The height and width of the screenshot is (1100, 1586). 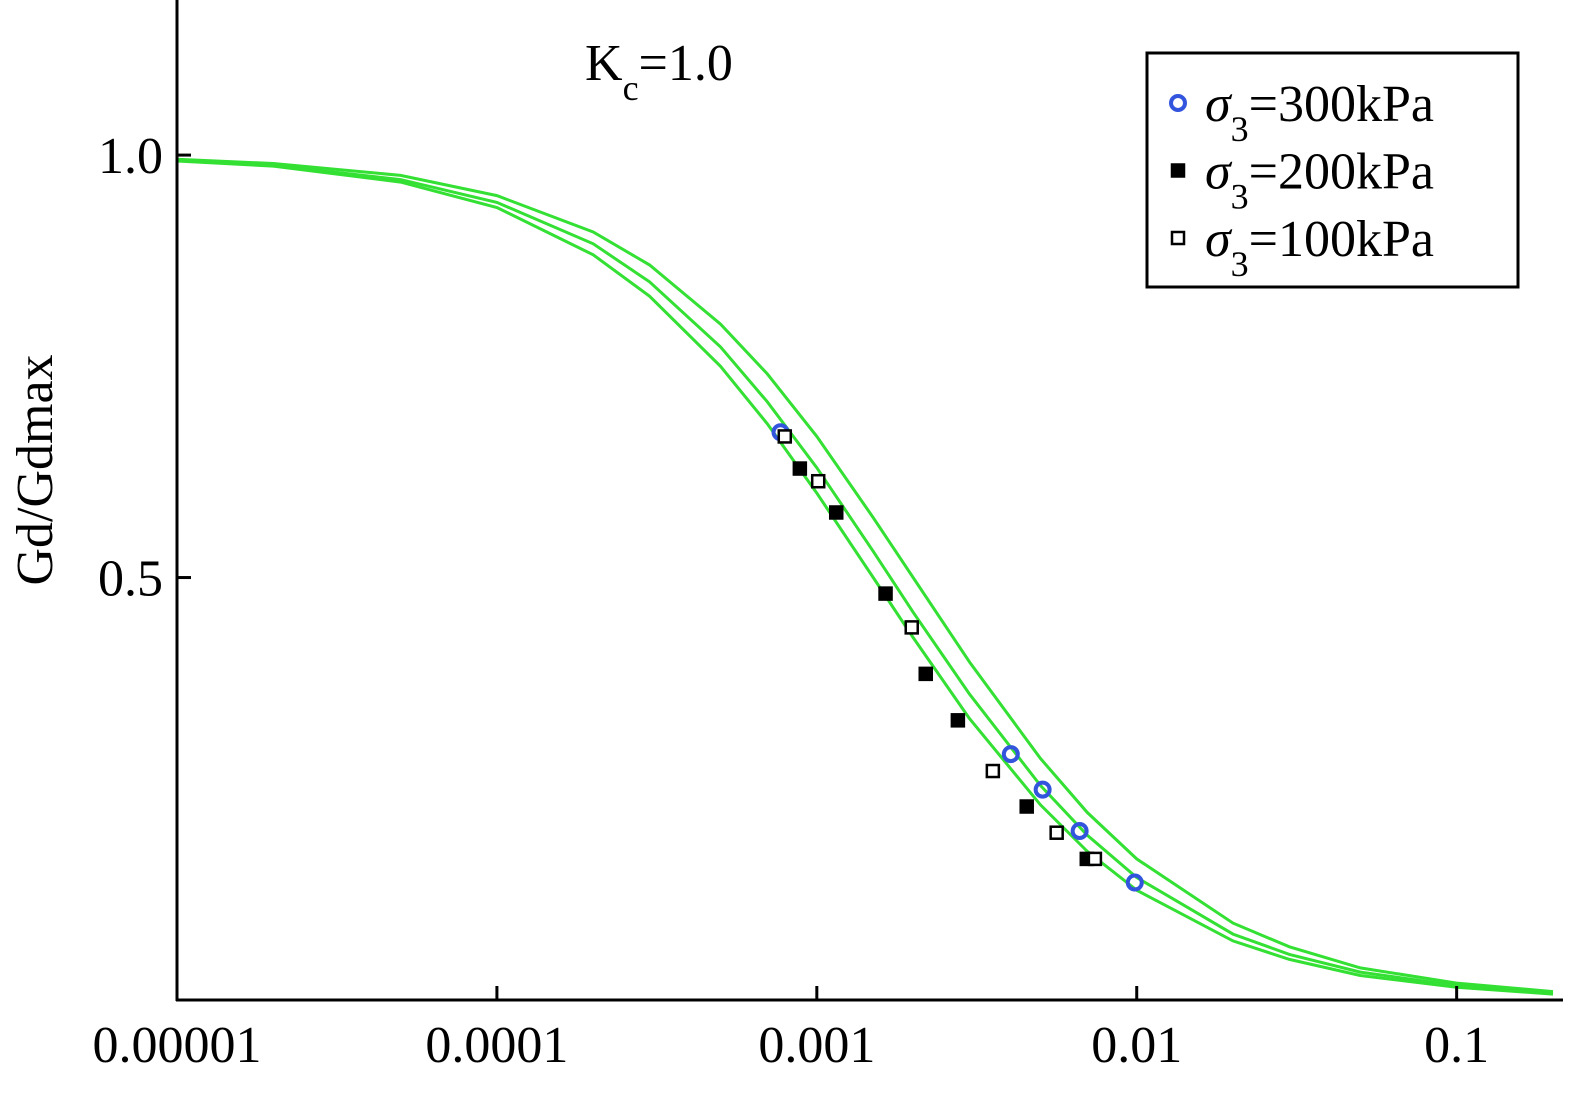 What do you see at coordinates (659, 71) in the screenshot?
I see `annotation: Kc=1.0` at bounding box center [659, 71].